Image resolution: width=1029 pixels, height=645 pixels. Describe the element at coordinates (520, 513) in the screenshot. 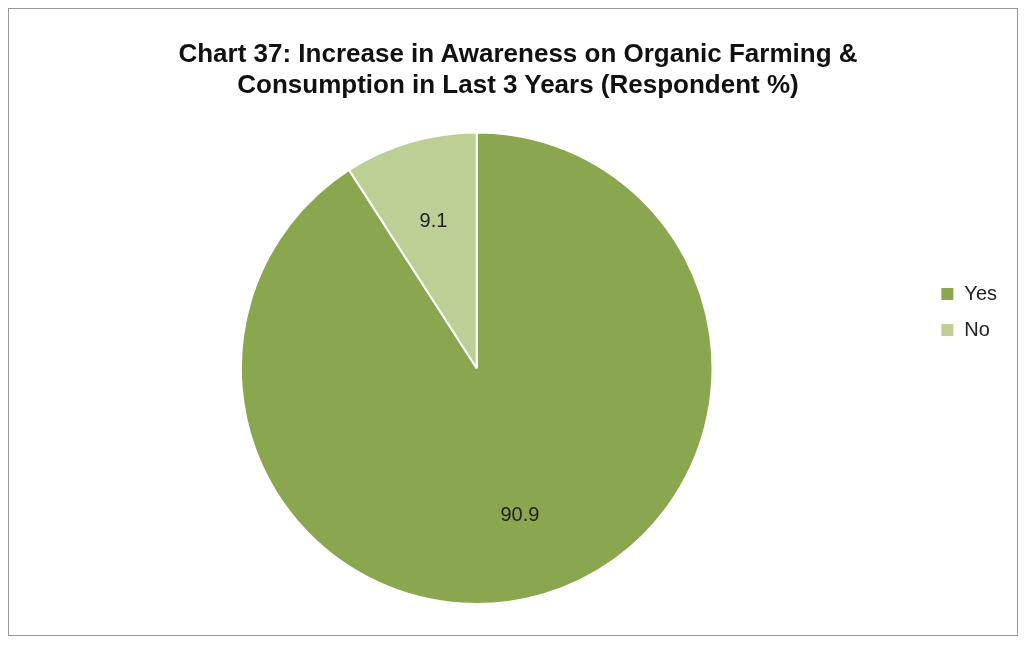

I see `data-label: 90.9` at that location.